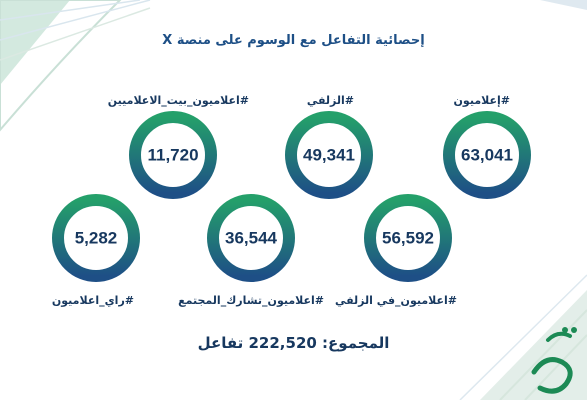 The image size is (587, 400). What do you see at coordinates (92, 300) in the screenshot?
I see `hashtag-label-6: #راي_اعلاميون` at bounding box center [92, 300].